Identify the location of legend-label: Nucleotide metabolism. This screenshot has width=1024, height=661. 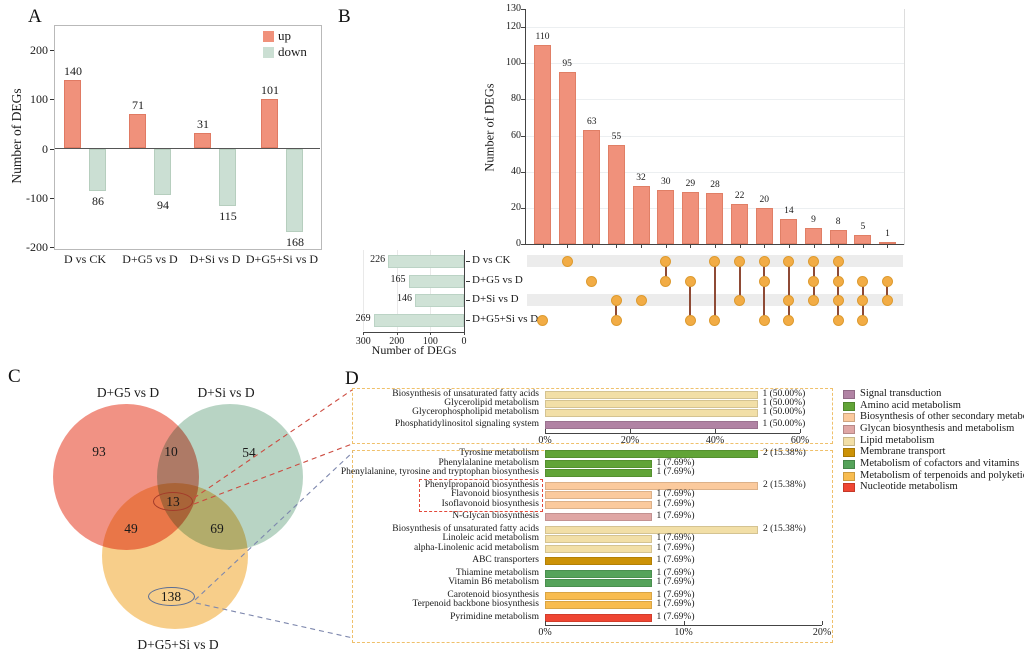
(909, 487).